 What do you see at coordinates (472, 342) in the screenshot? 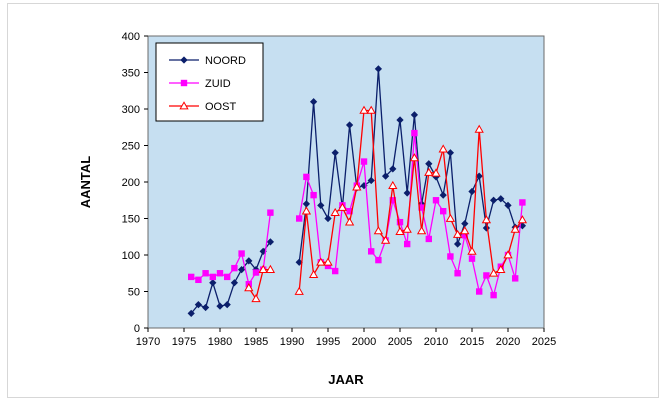
I see `x-tick-label: 2015` at bounding box center [472, 342].